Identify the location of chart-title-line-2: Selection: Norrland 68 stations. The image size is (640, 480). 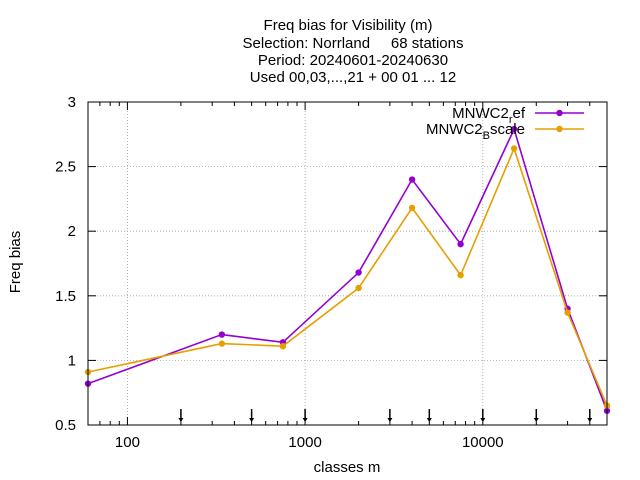
(353, 43).